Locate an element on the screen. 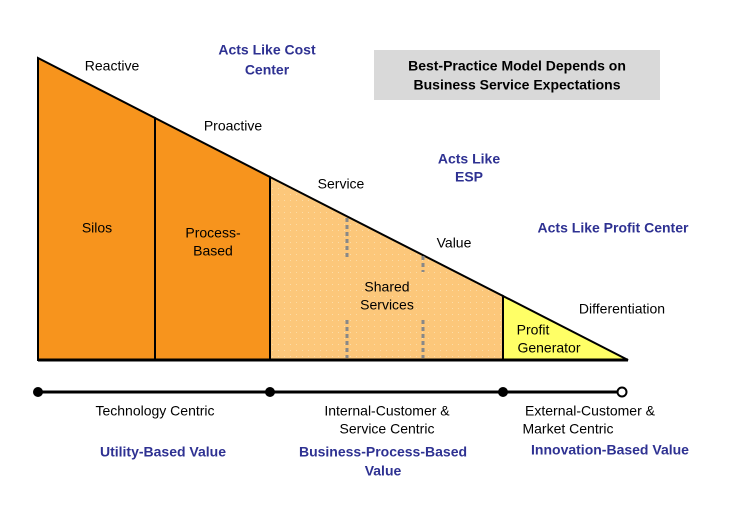 This screenshot has width=732, height=508. dashed-dividers is located at coordinates (385, 288).